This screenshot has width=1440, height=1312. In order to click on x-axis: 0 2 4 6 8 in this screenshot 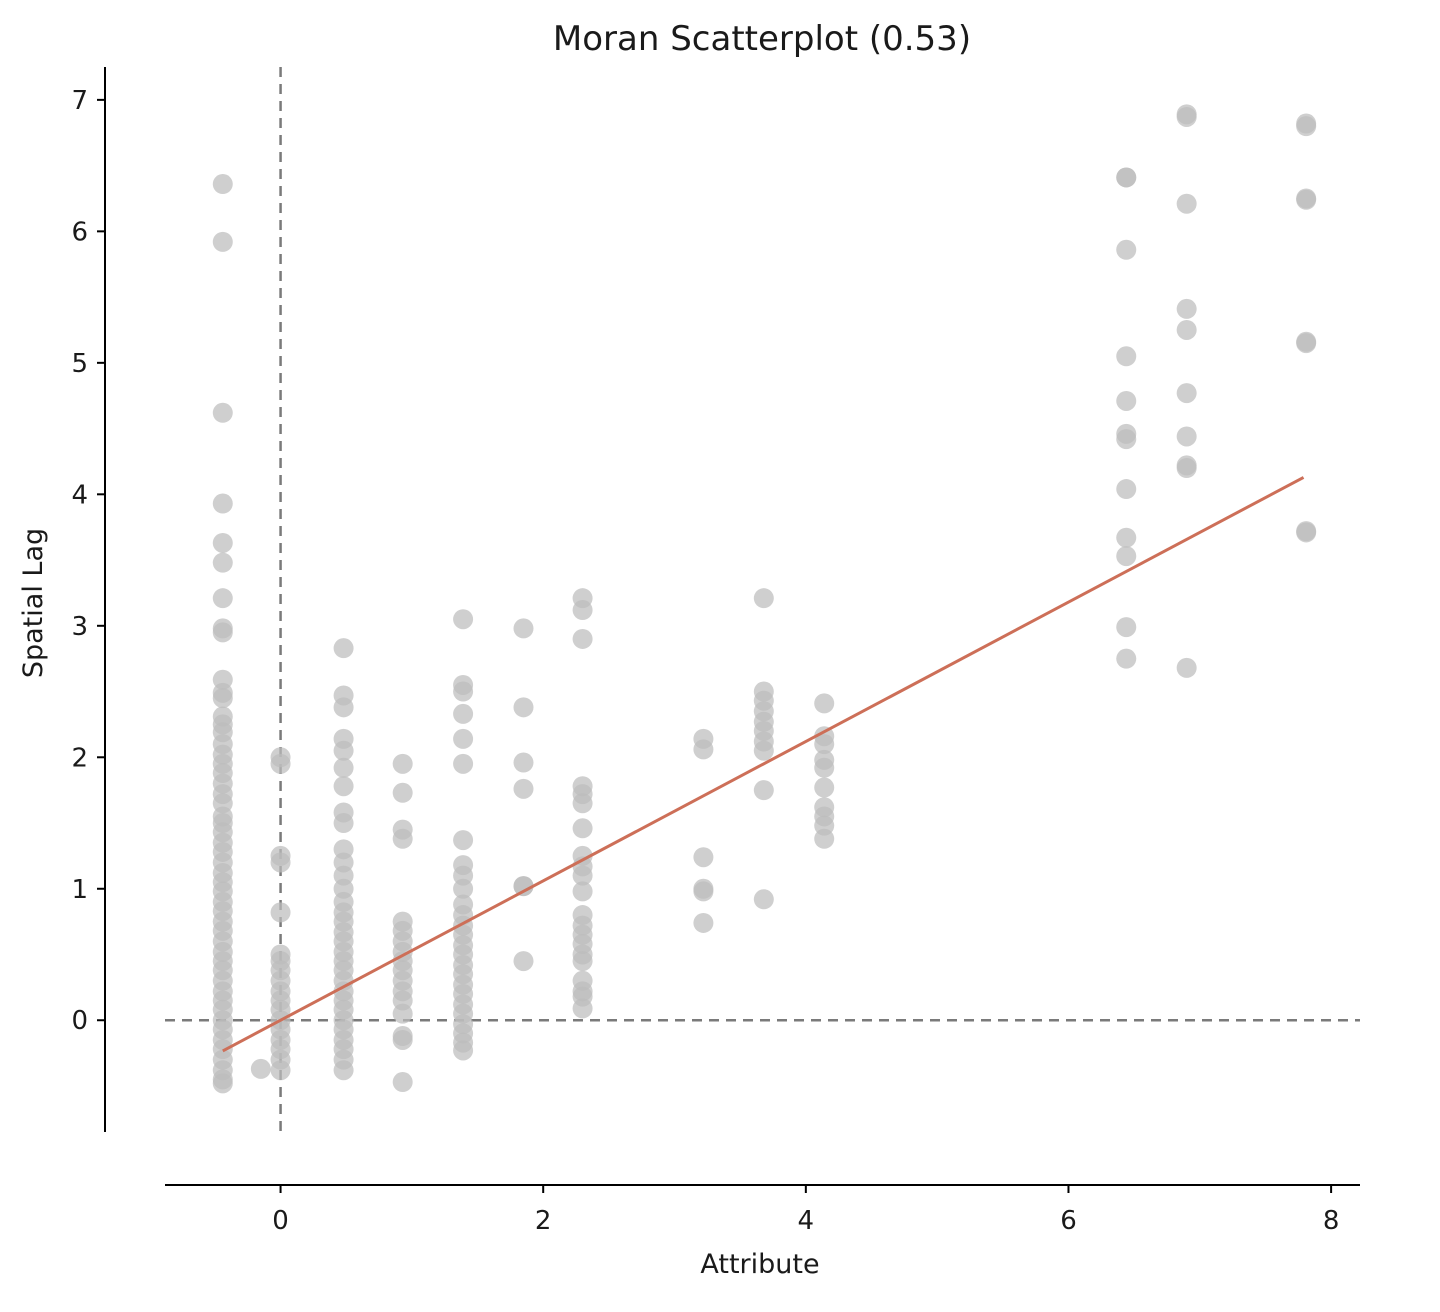, I will do `click(762, 1210)`.